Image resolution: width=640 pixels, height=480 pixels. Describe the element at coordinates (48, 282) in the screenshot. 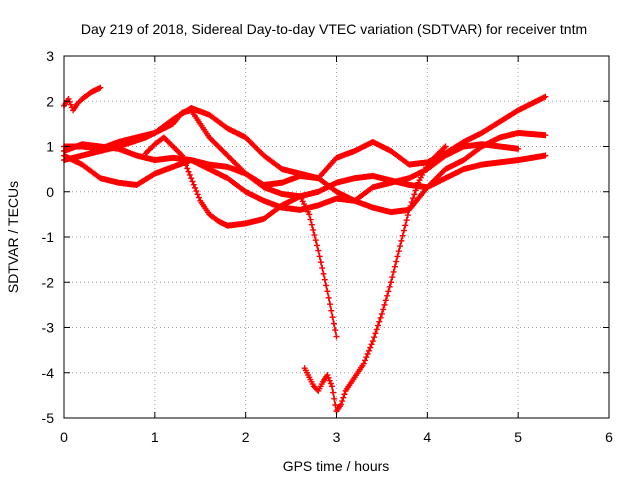

I see `y-tick-label: -2` at that location.